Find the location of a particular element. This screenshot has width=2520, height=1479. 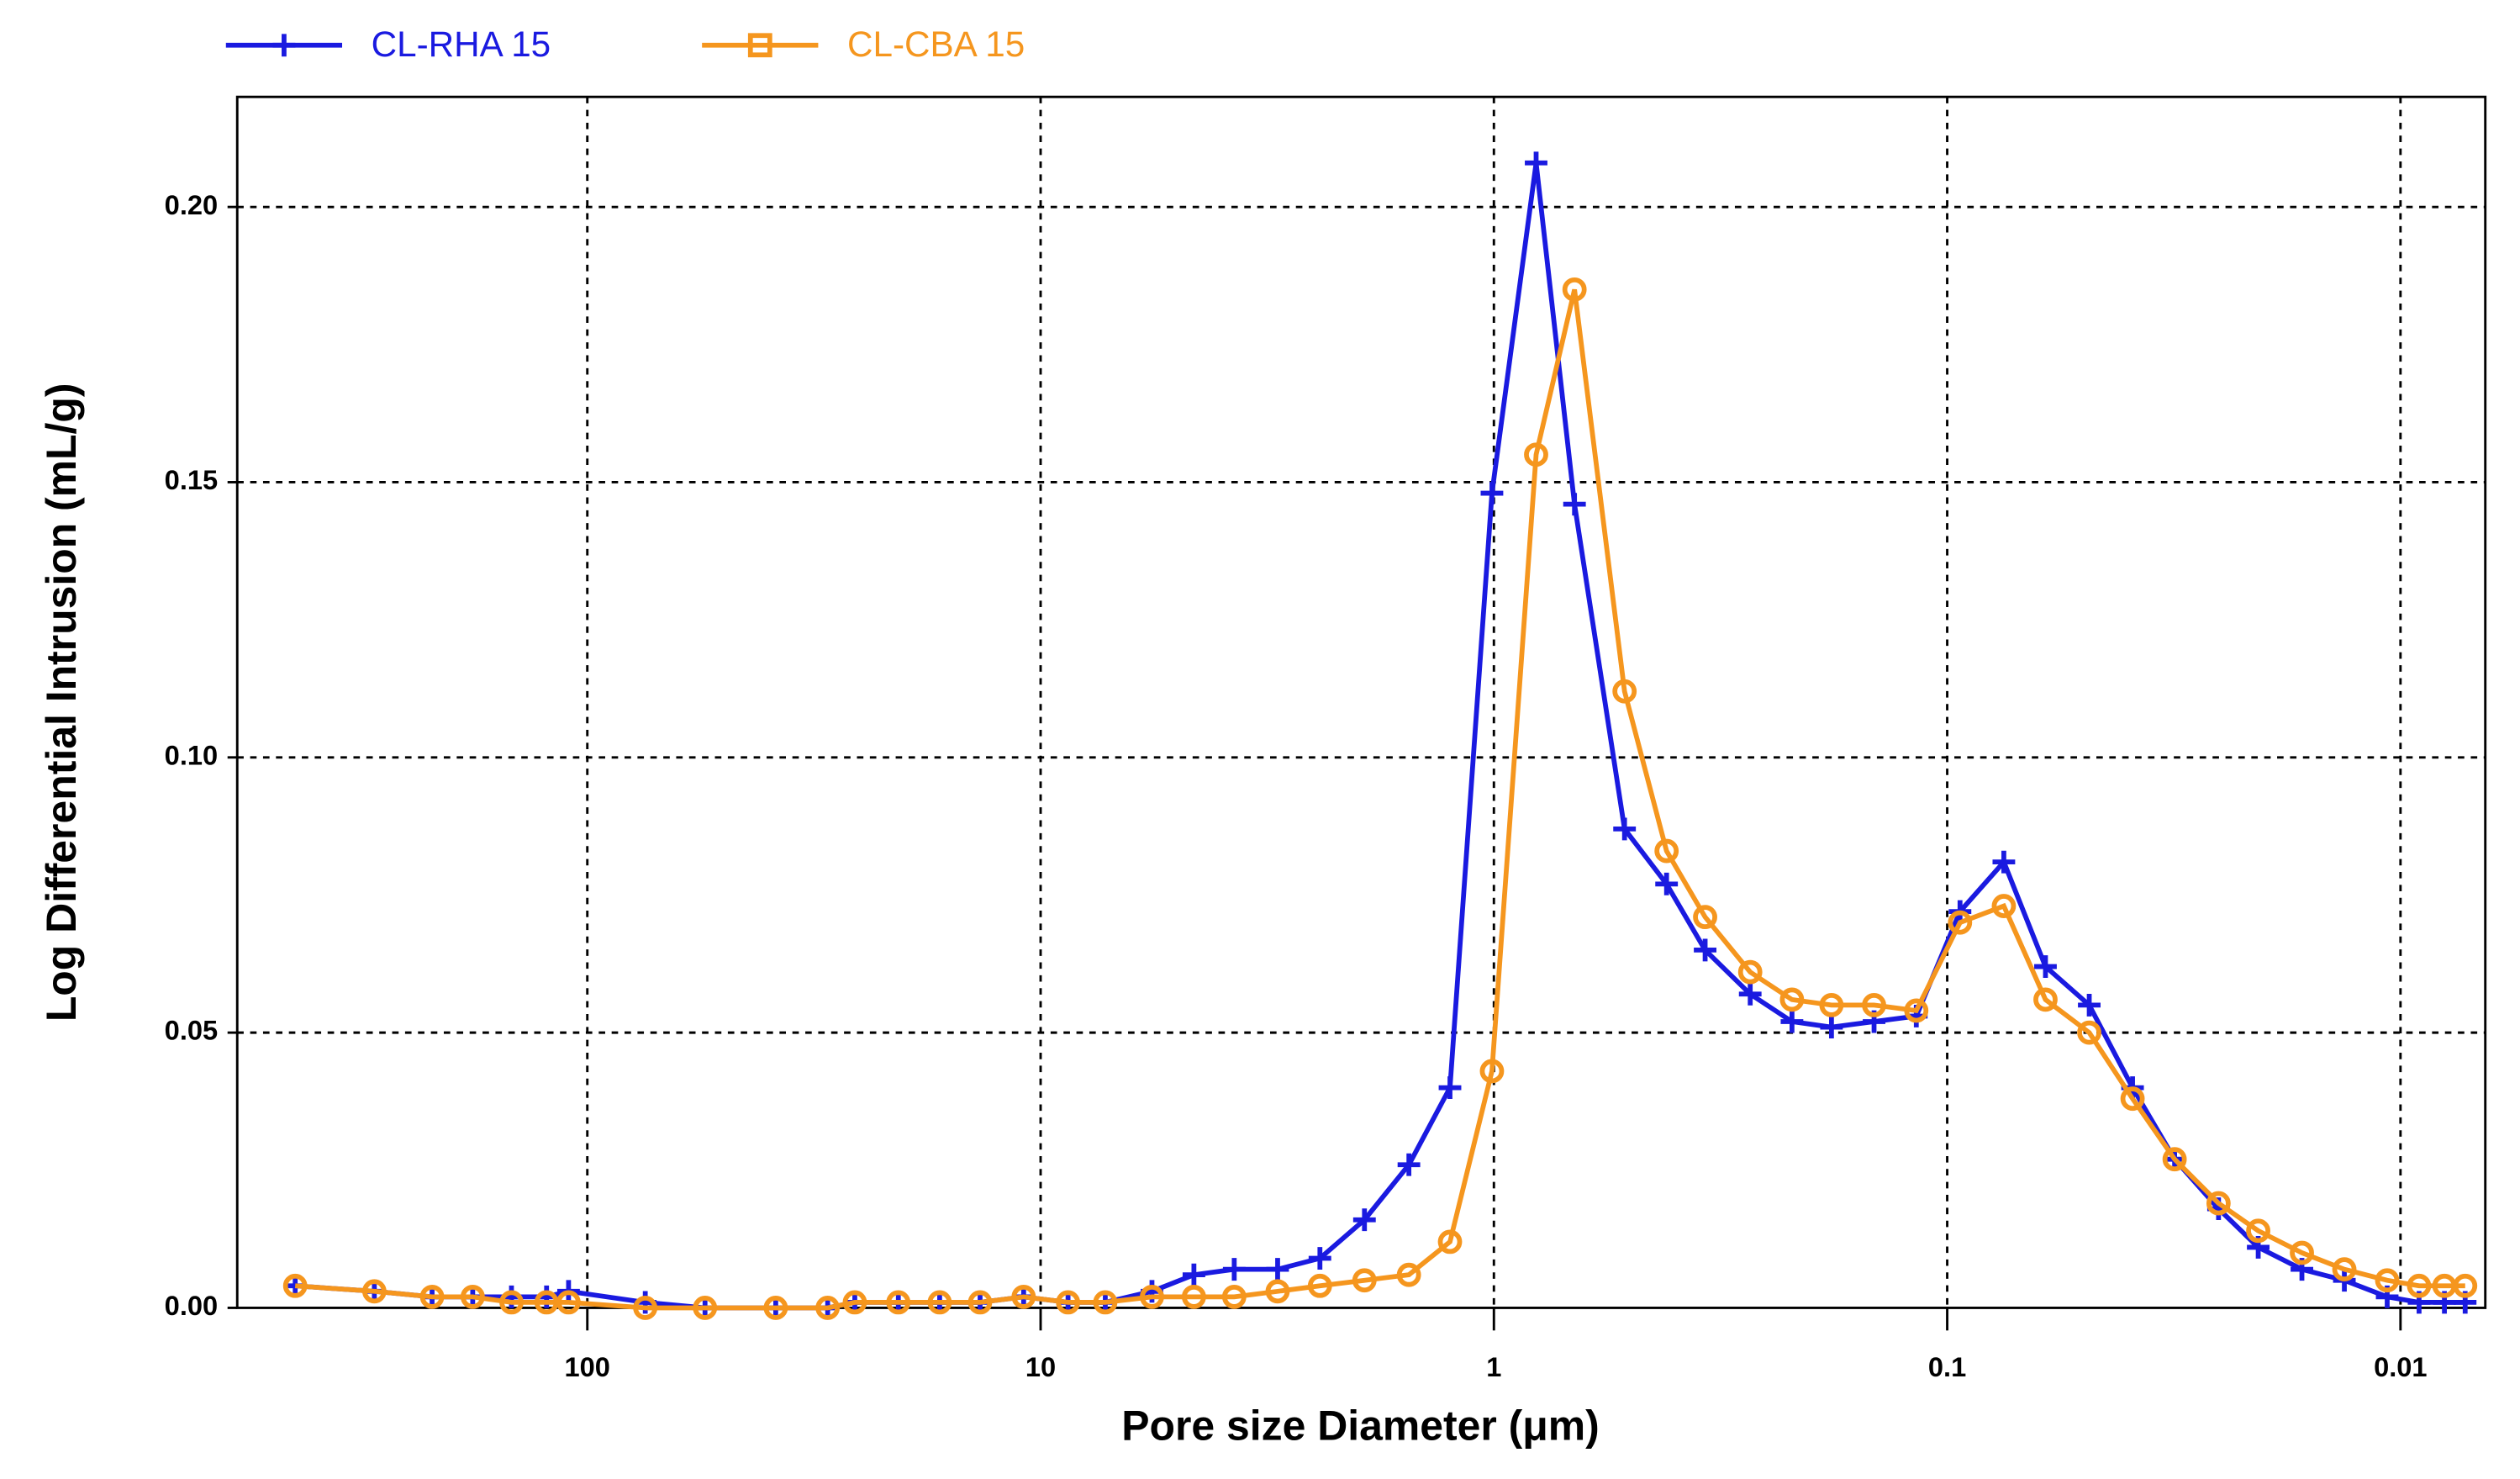

y-tick-label: 0.05 is located at coordinates (191, 1031).